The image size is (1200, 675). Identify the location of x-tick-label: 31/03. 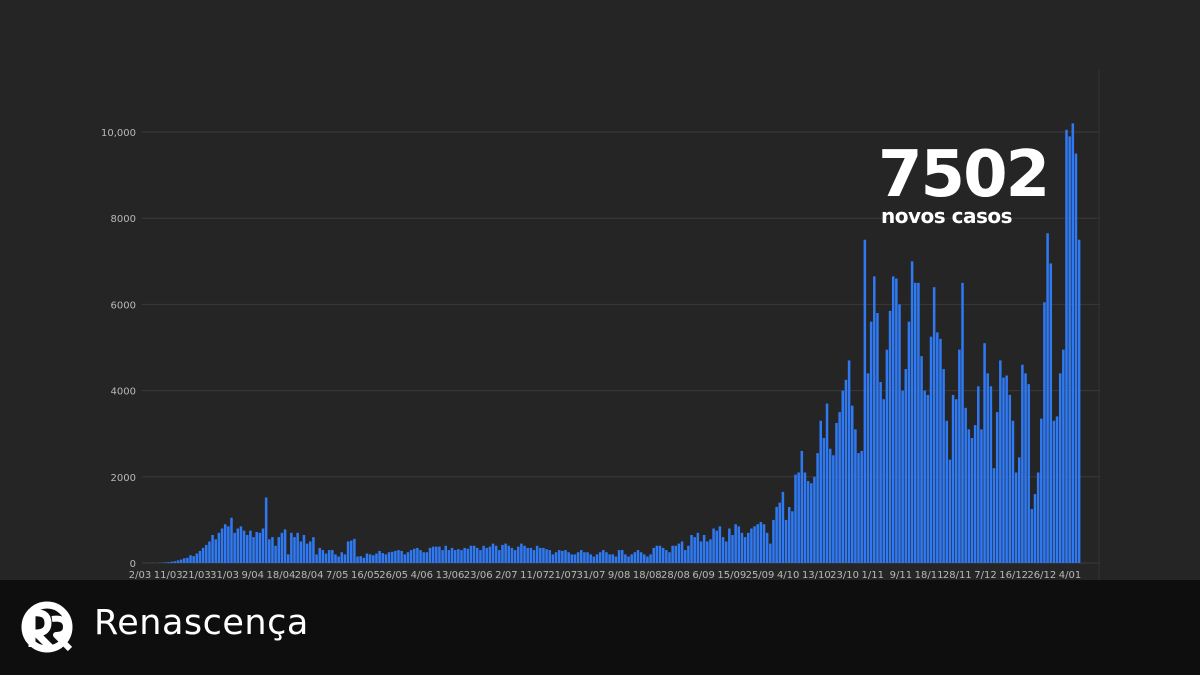
(224, 575).